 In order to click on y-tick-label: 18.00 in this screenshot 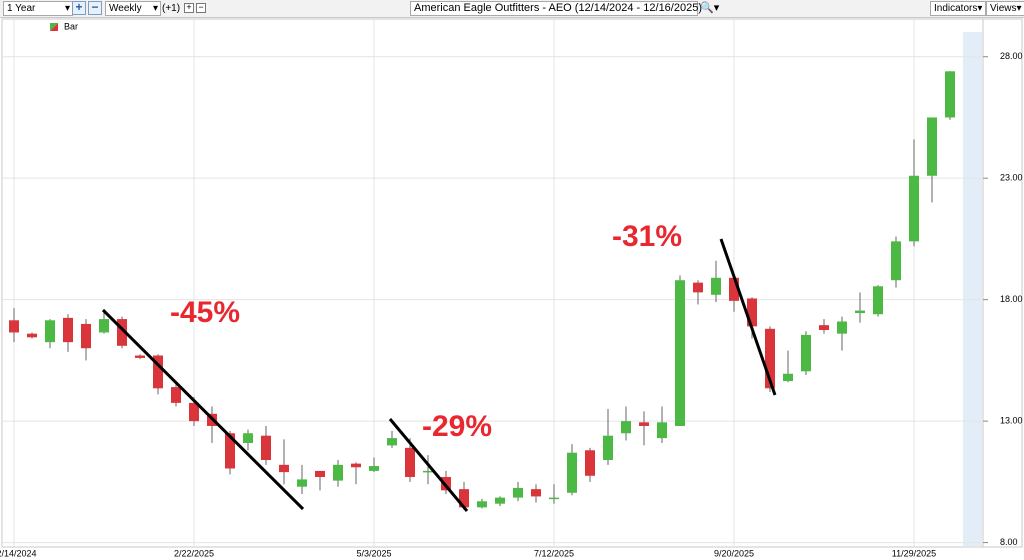, I will do `click(1011, 299)`.